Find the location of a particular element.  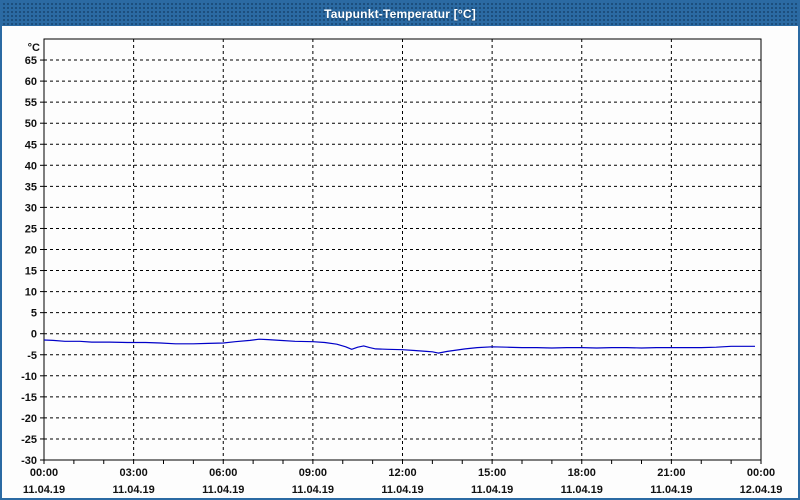

x-tick-time-label: 06:00 is located at coordinates (223, 473).